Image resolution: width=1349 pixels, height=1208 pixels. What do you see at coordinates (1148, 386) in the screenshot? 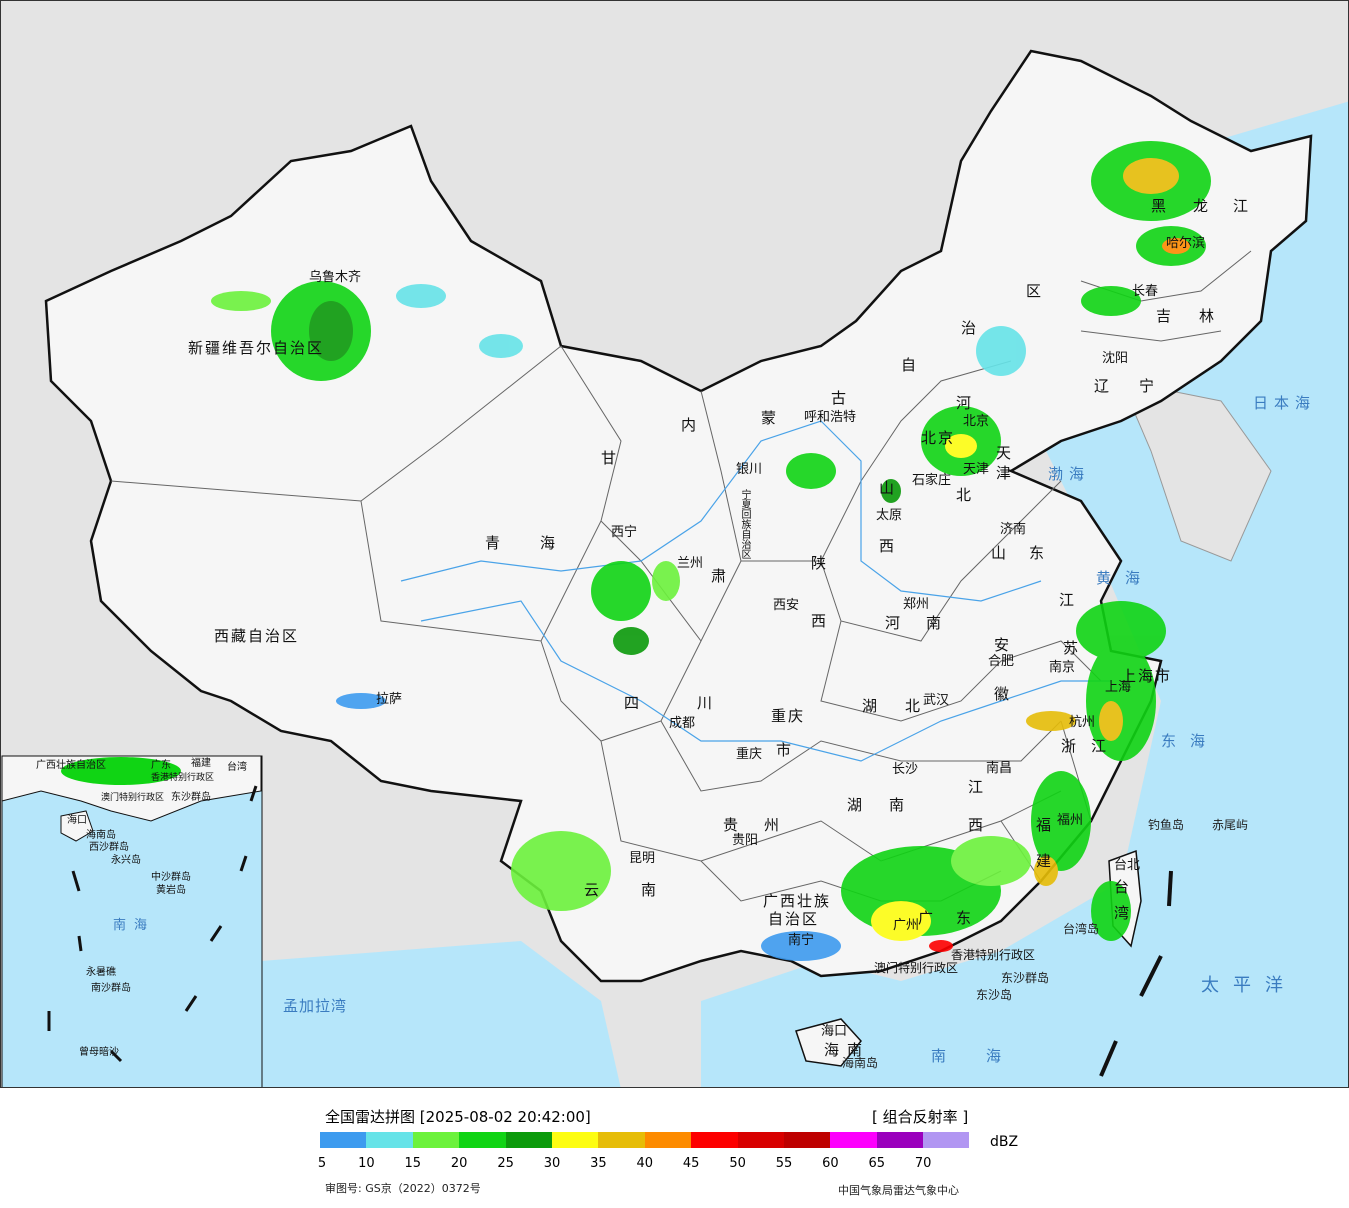
I see `label-ning-ln: 宁` at bounding box center [1148, 386].